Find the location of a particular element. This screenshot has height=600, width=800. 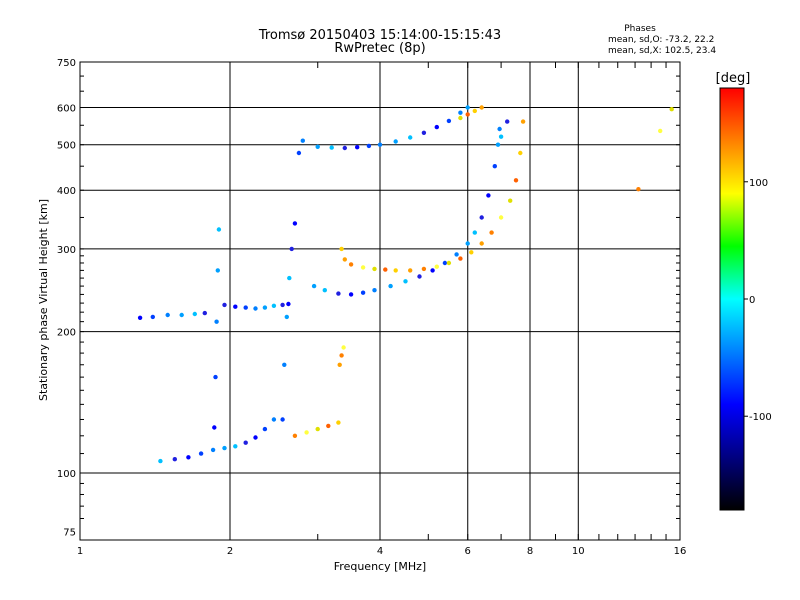

y-tick-label: 75 is located at coordinates (69, 533).